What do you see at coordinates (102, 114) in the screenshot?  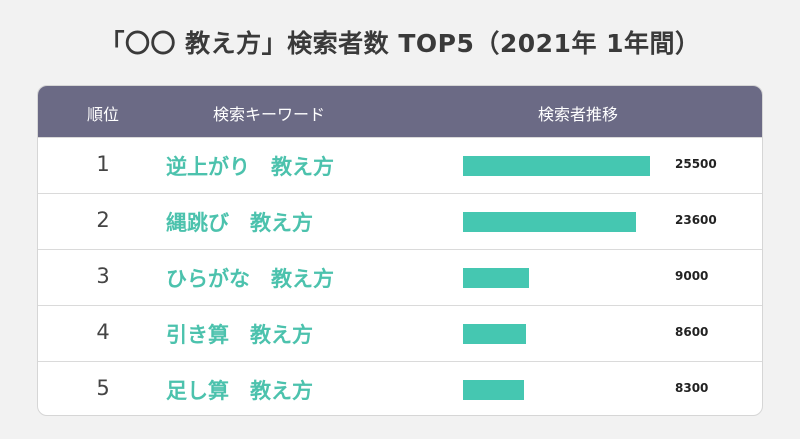 I see `header-rank: 順位` at bounding box center [102, 114].